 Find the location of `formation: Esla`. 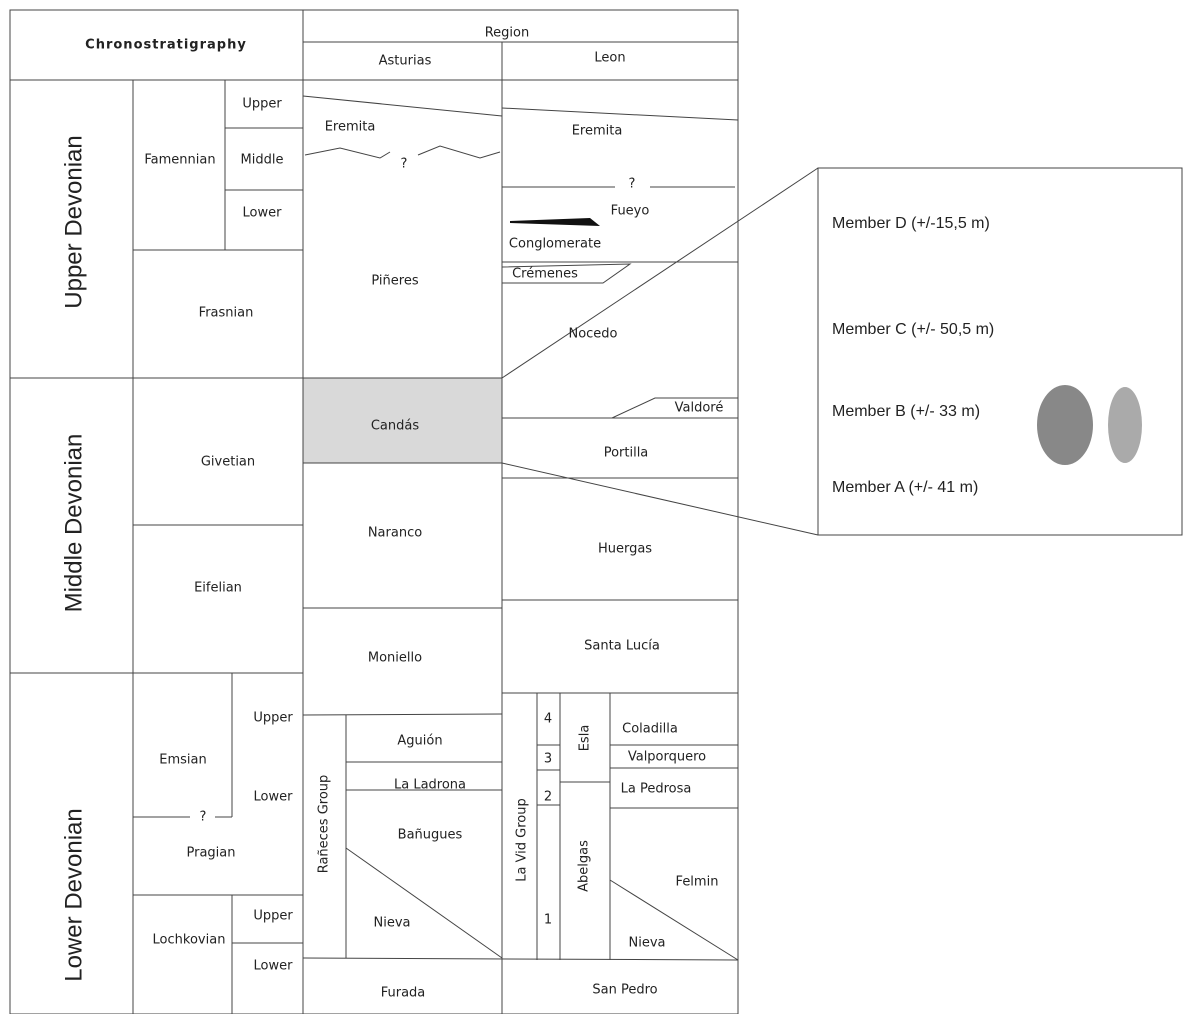

formation: Esla is located at coordinates (585, 738).